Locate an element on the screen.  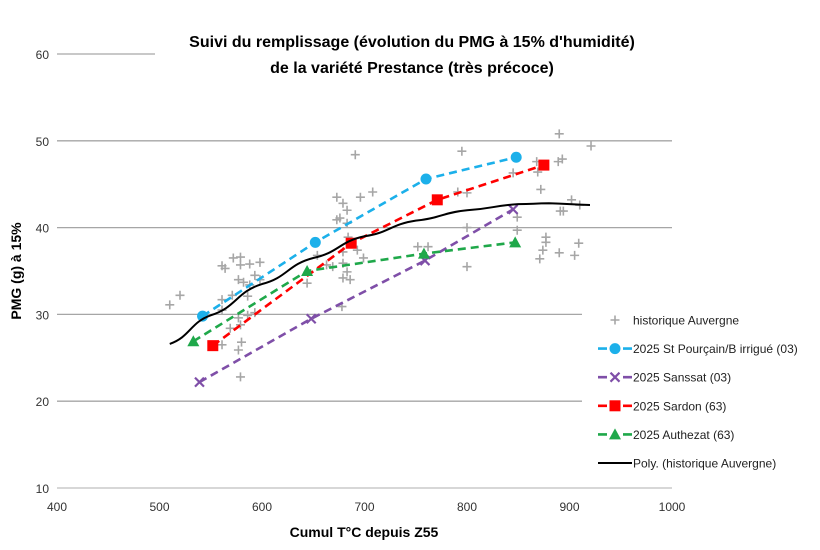
series-2025-sanssat-03- is located at coordinates (356, 296).